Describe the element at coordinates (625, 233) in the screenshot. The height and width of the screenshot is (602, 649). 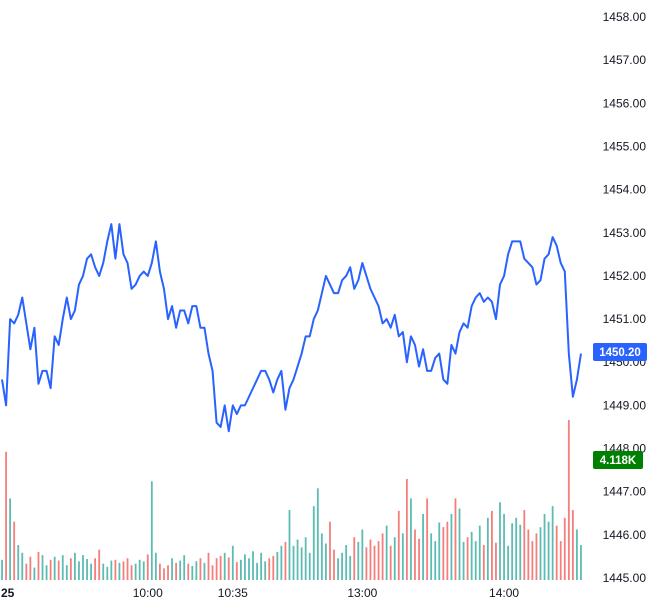
I see `price-tick-label: 1453.00` at that location.